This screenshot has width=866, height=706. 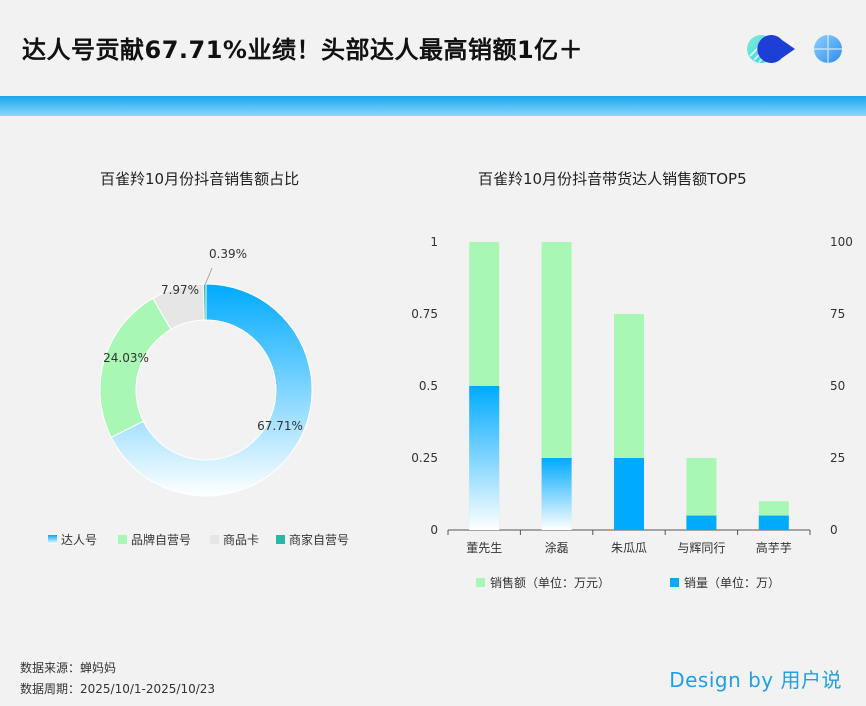 What do you see at coordinates (550, 582) in the screenshot?
I see `legend-label: 销售额（单位：万元）` at bounding box center [550, 582].